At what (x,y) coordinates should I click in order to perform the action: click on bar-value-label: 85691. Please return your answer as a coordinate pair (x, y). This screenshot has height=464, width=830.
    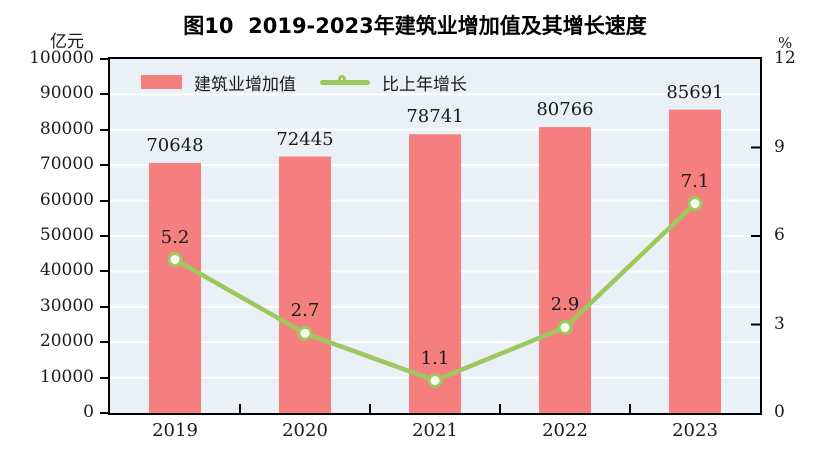
    Looking at the image, I should click on (695, 92).